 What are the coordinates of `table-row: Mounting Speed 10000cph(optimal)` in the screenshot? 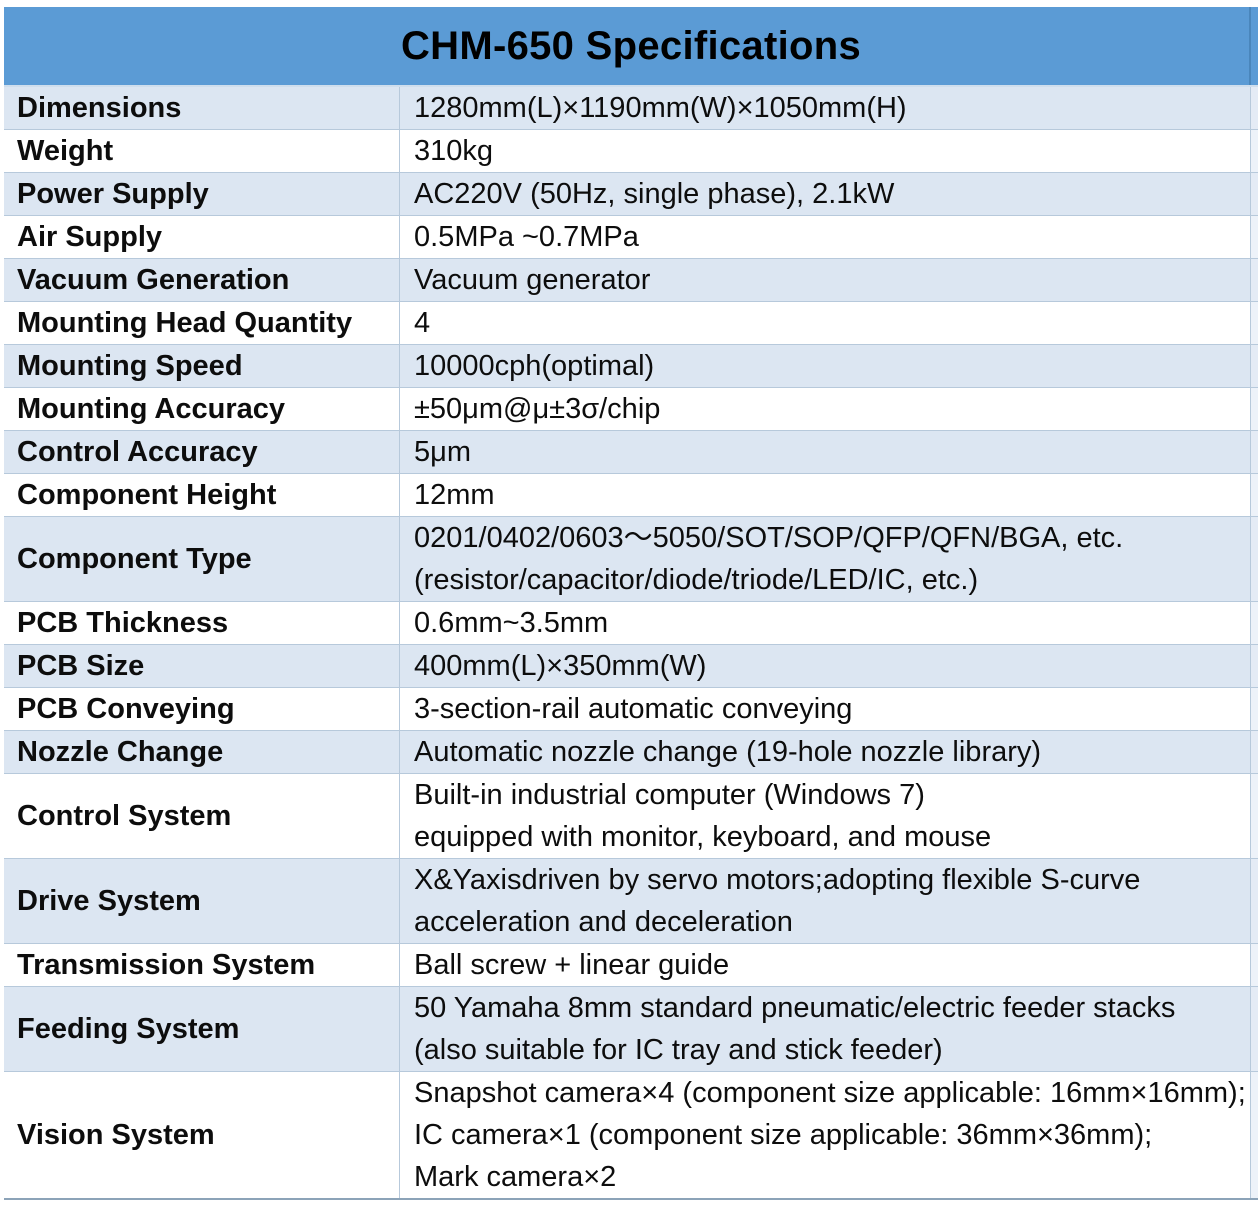 It's located at (631, 365).